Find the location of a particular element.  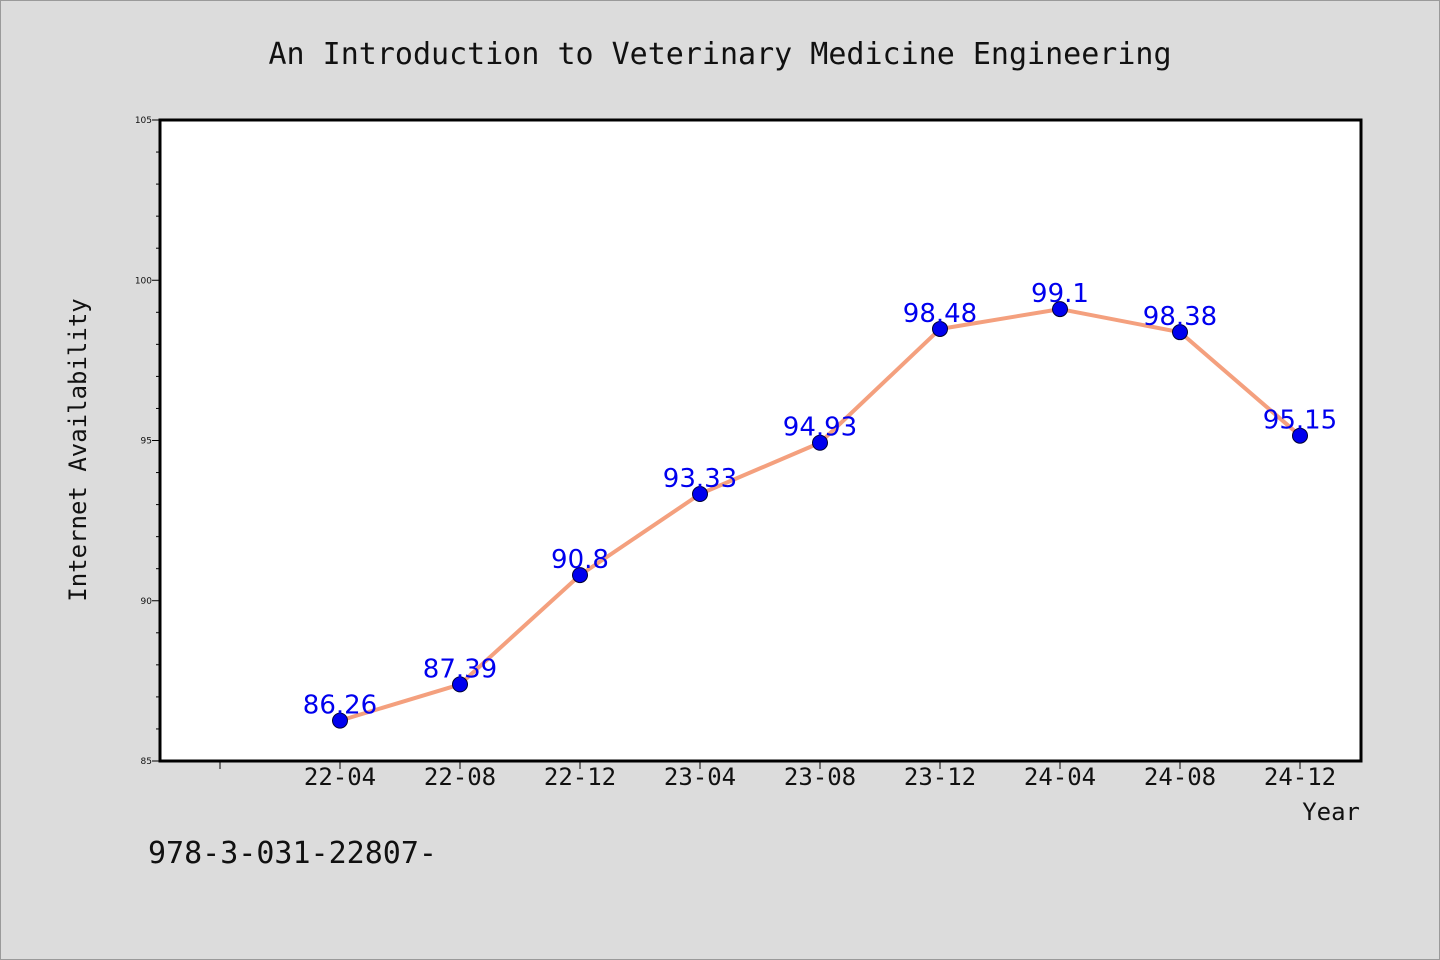

y-axis-title: Internet Availability is located at coordinates (78, 449).